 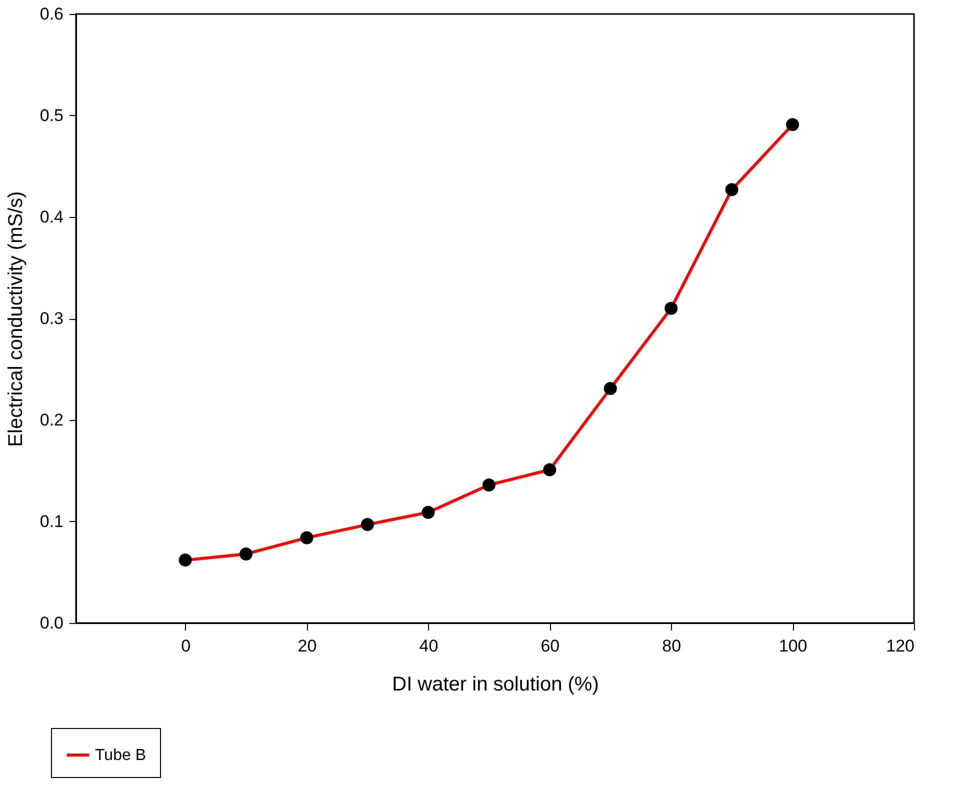 I want to click on x-tick-label: 120, so click(x=900, y=646).